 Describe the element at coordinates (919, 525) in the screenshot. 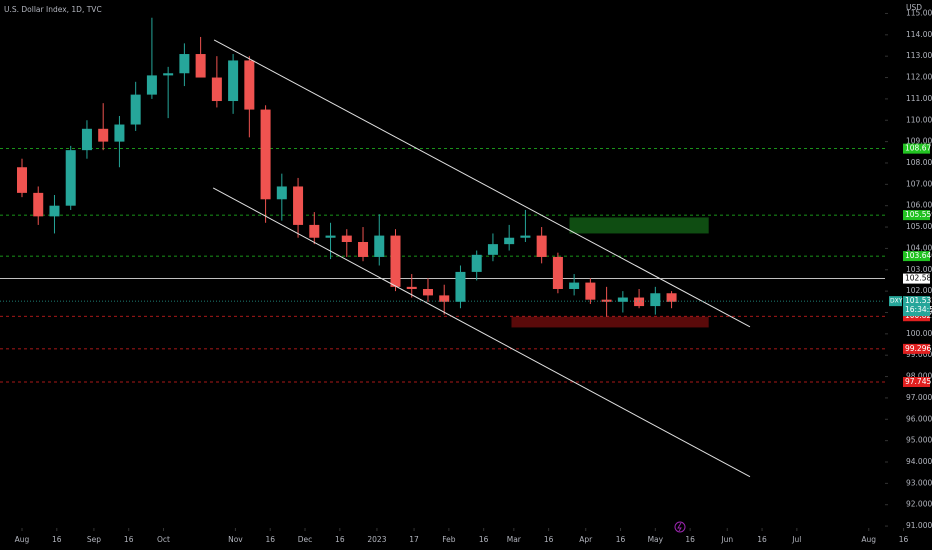

I see `y-tick-label: 91.000` at that location.